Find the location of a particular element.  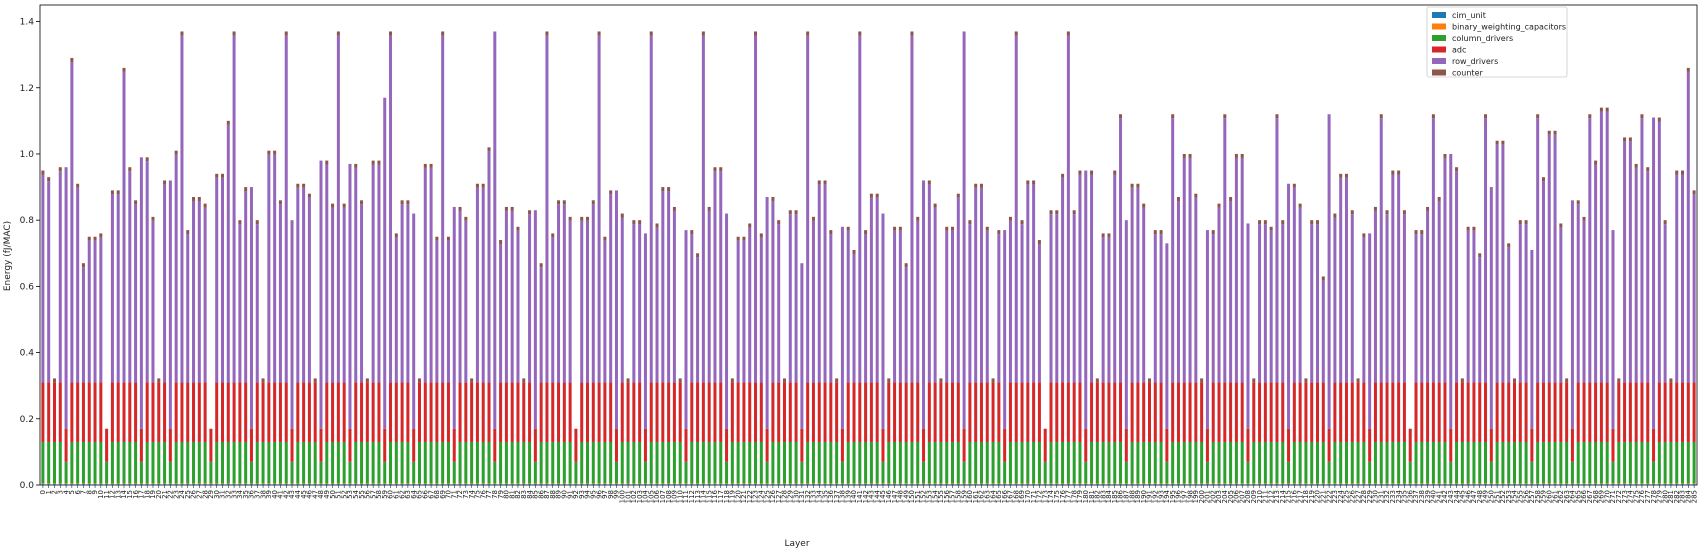

y-axis: 0.00.20.40.60.81.01.21.4 is located at coordinates (30, 254).